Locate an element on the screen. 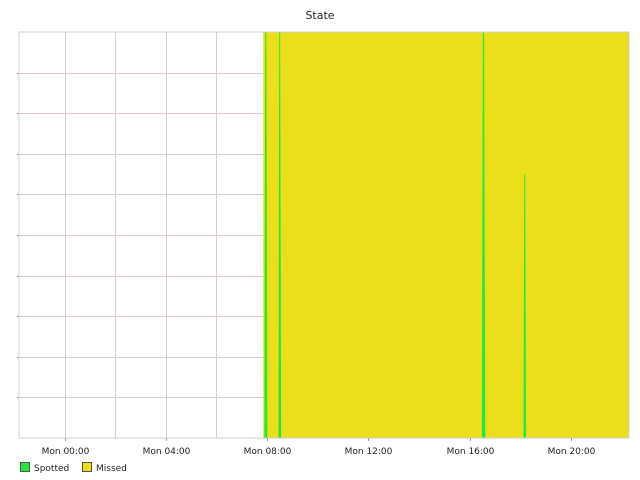 Image resolution: width=640 pixels, height=480 pixels. x-tick-label: Mon 08:00 is located at coordinates (268, 452).